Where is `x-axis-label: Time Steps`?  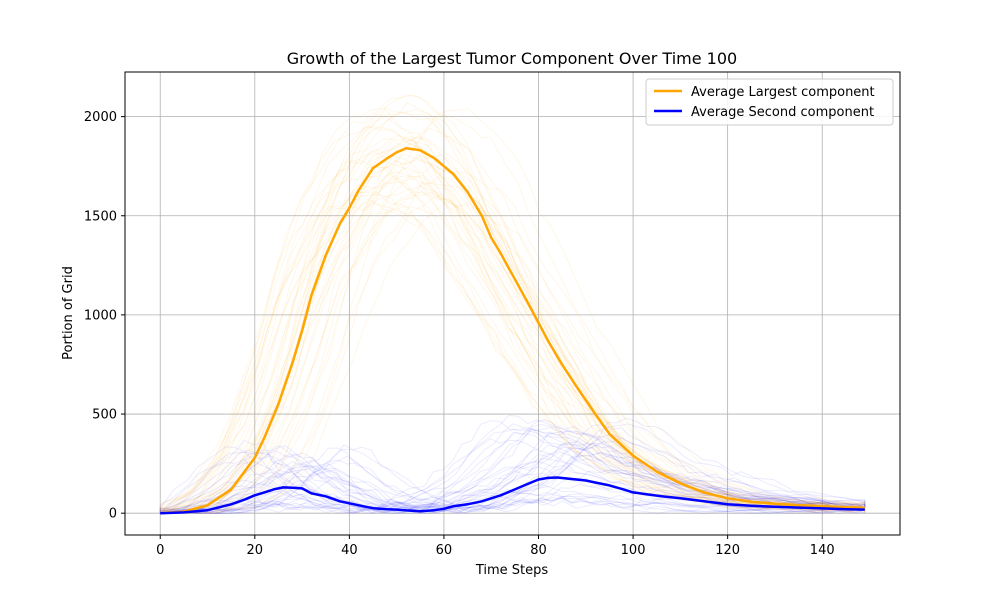
x-axis-label: Time Steps is located at coordinates (512, 570).